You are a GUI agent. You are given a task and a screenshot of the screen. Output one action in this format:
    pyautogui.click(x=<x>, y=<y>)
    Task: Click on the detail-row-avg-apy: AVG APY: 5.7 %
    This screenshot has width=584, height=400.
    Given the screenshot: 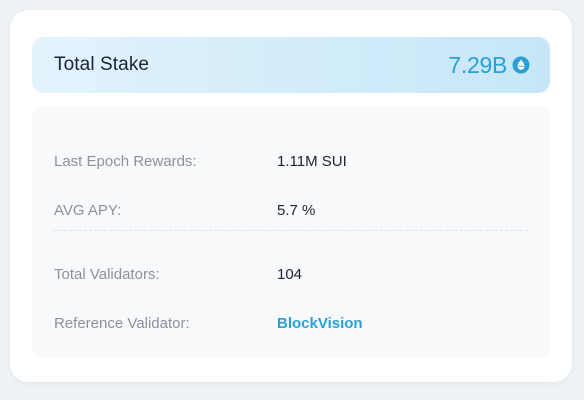 What is the action you would take?
    pyautogui.click(x=291, y=210)
    